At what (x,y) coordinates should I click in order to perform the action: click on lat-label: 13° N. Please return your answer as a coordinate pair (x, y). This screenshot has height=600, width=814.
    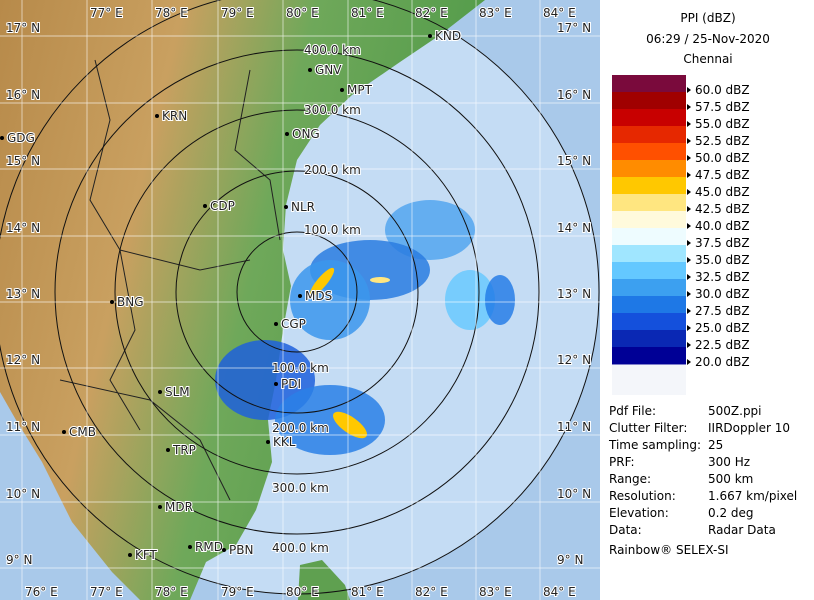
    Looking at the image, I should click on (574, 294).